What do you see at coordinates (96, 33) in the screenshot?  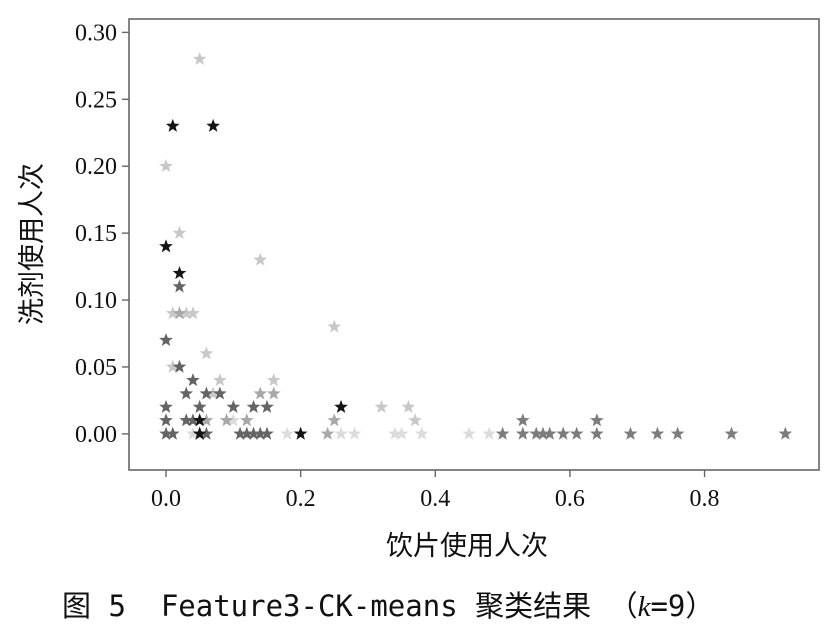 I see `y-tick-label: 0.30` at bounding box center [96, 33].